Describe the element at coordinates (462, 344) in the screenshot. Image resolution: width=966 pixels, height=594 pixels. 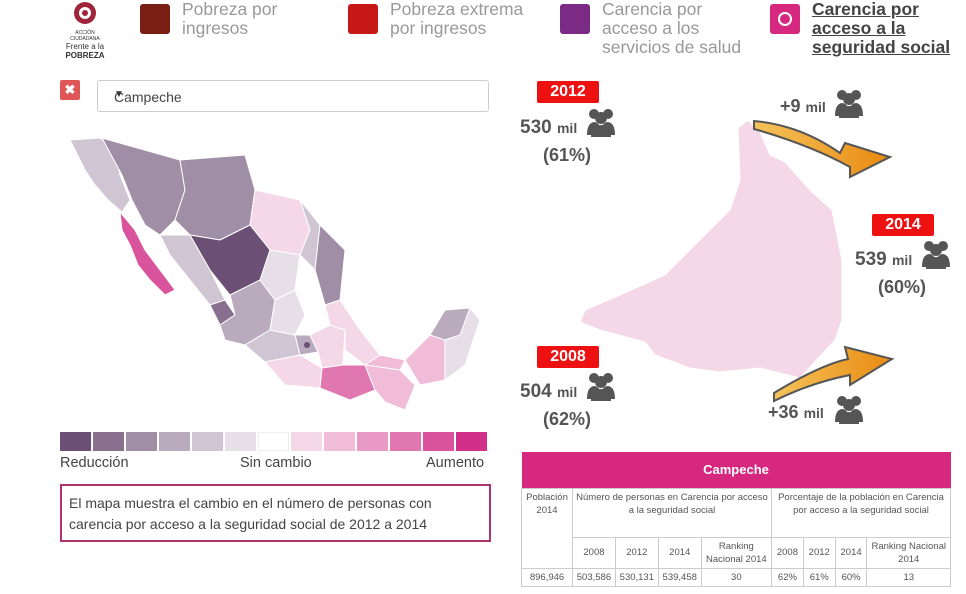
I see `state-quintana-roo` at that location.